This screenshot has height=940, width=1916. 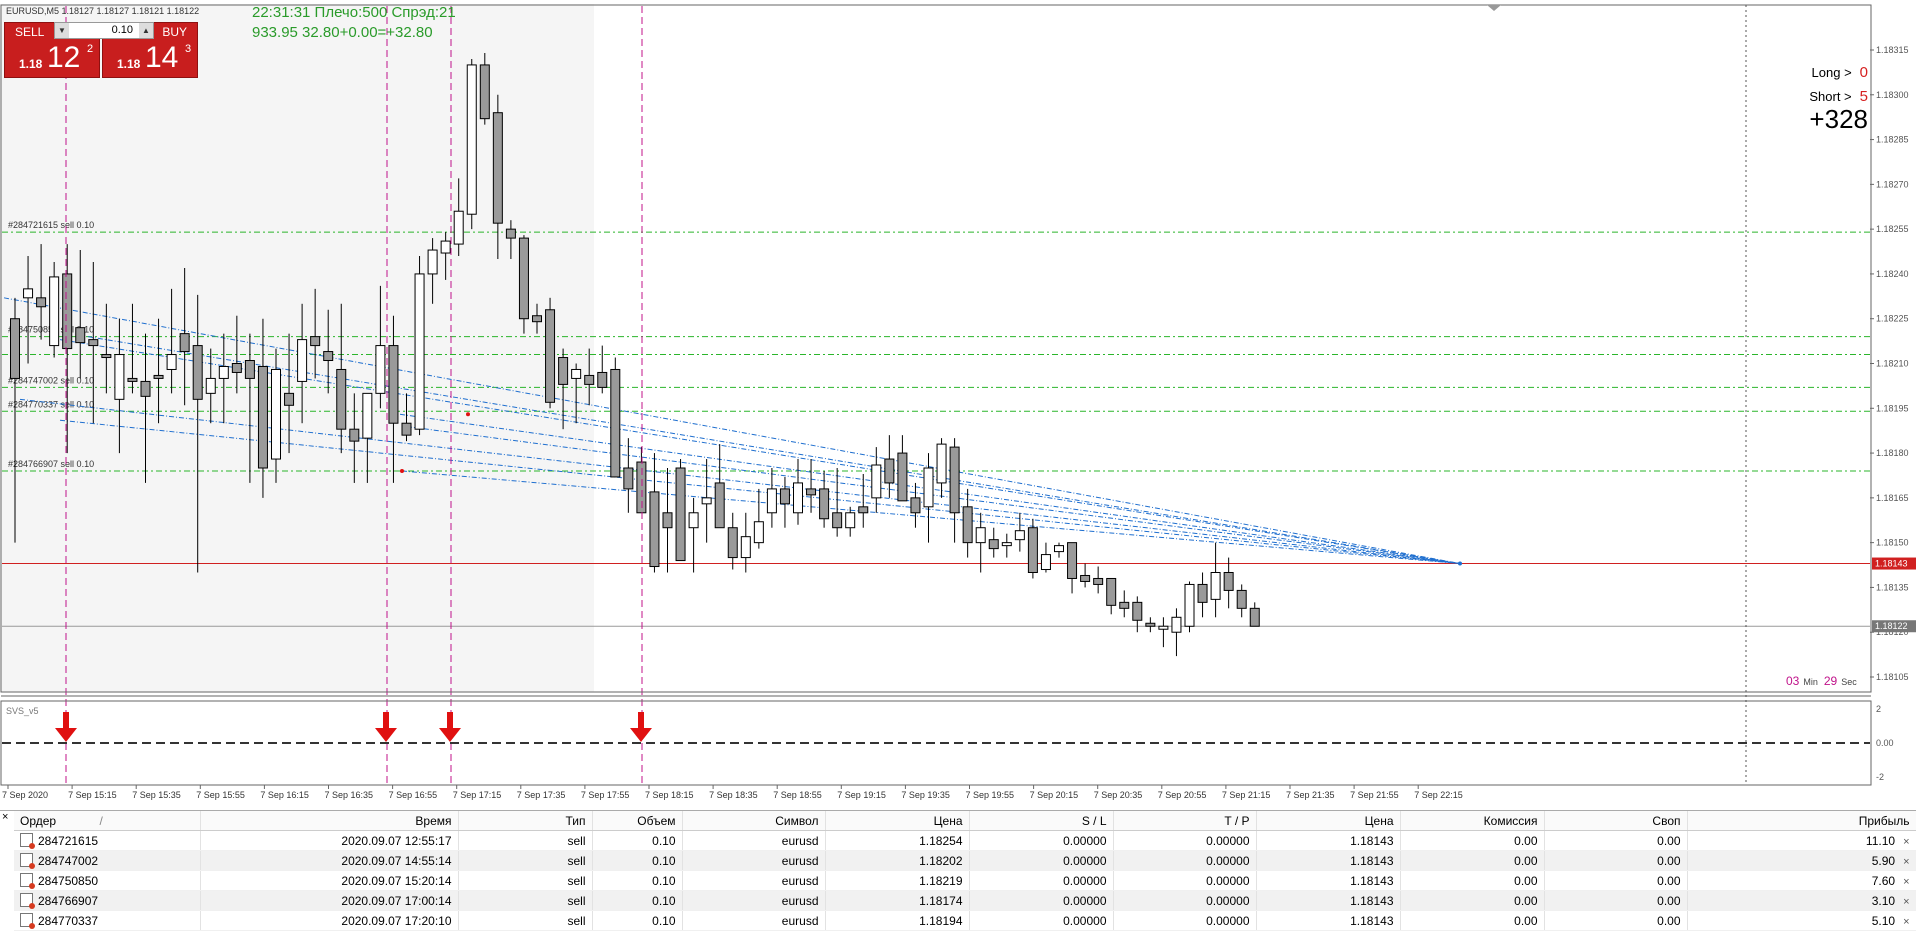 What do you see at coordinates (477, 795) in the screenshot?
I see `time-tick-label: 7 Sep 17:15` at bounding box center [477, 795].